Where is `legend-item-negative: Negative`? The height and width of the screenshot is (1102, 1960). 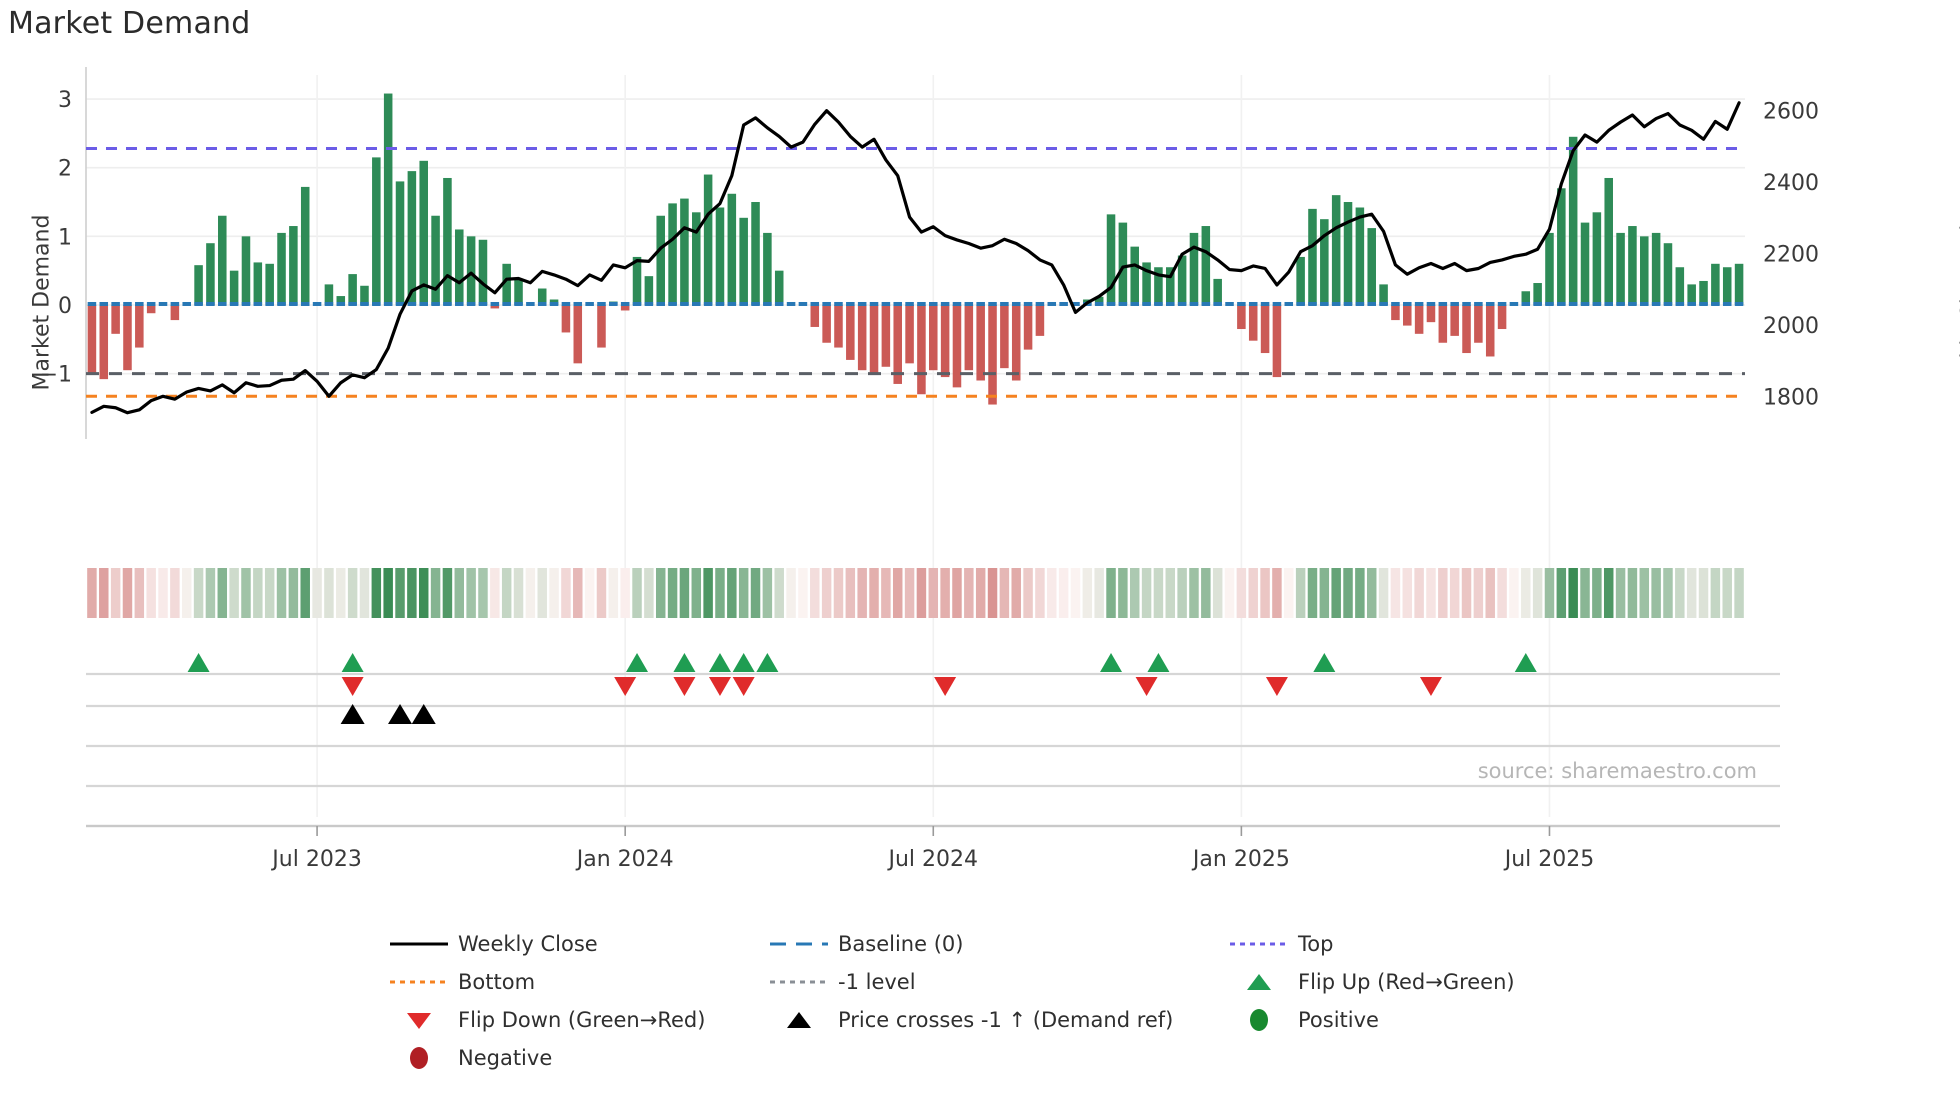
legend-item-negative: Negative is located at coordinates (570, 1058).